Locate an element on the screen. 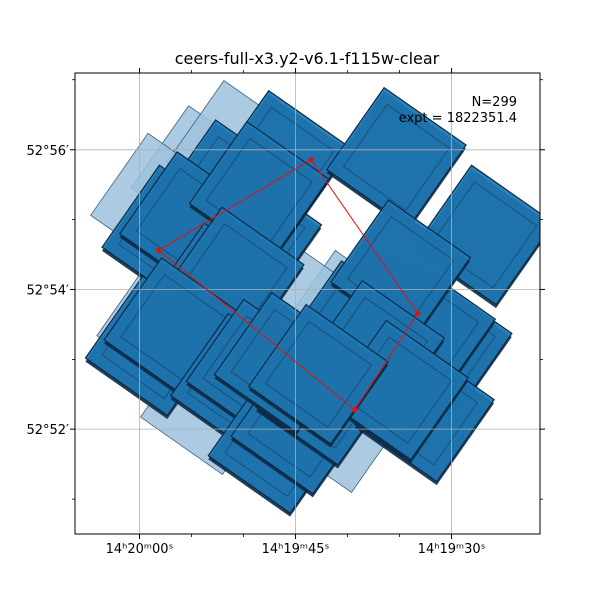 The width and height of the screenshot is (600, 600). count-annotation: N=299 is located at coordinates (494, 102).